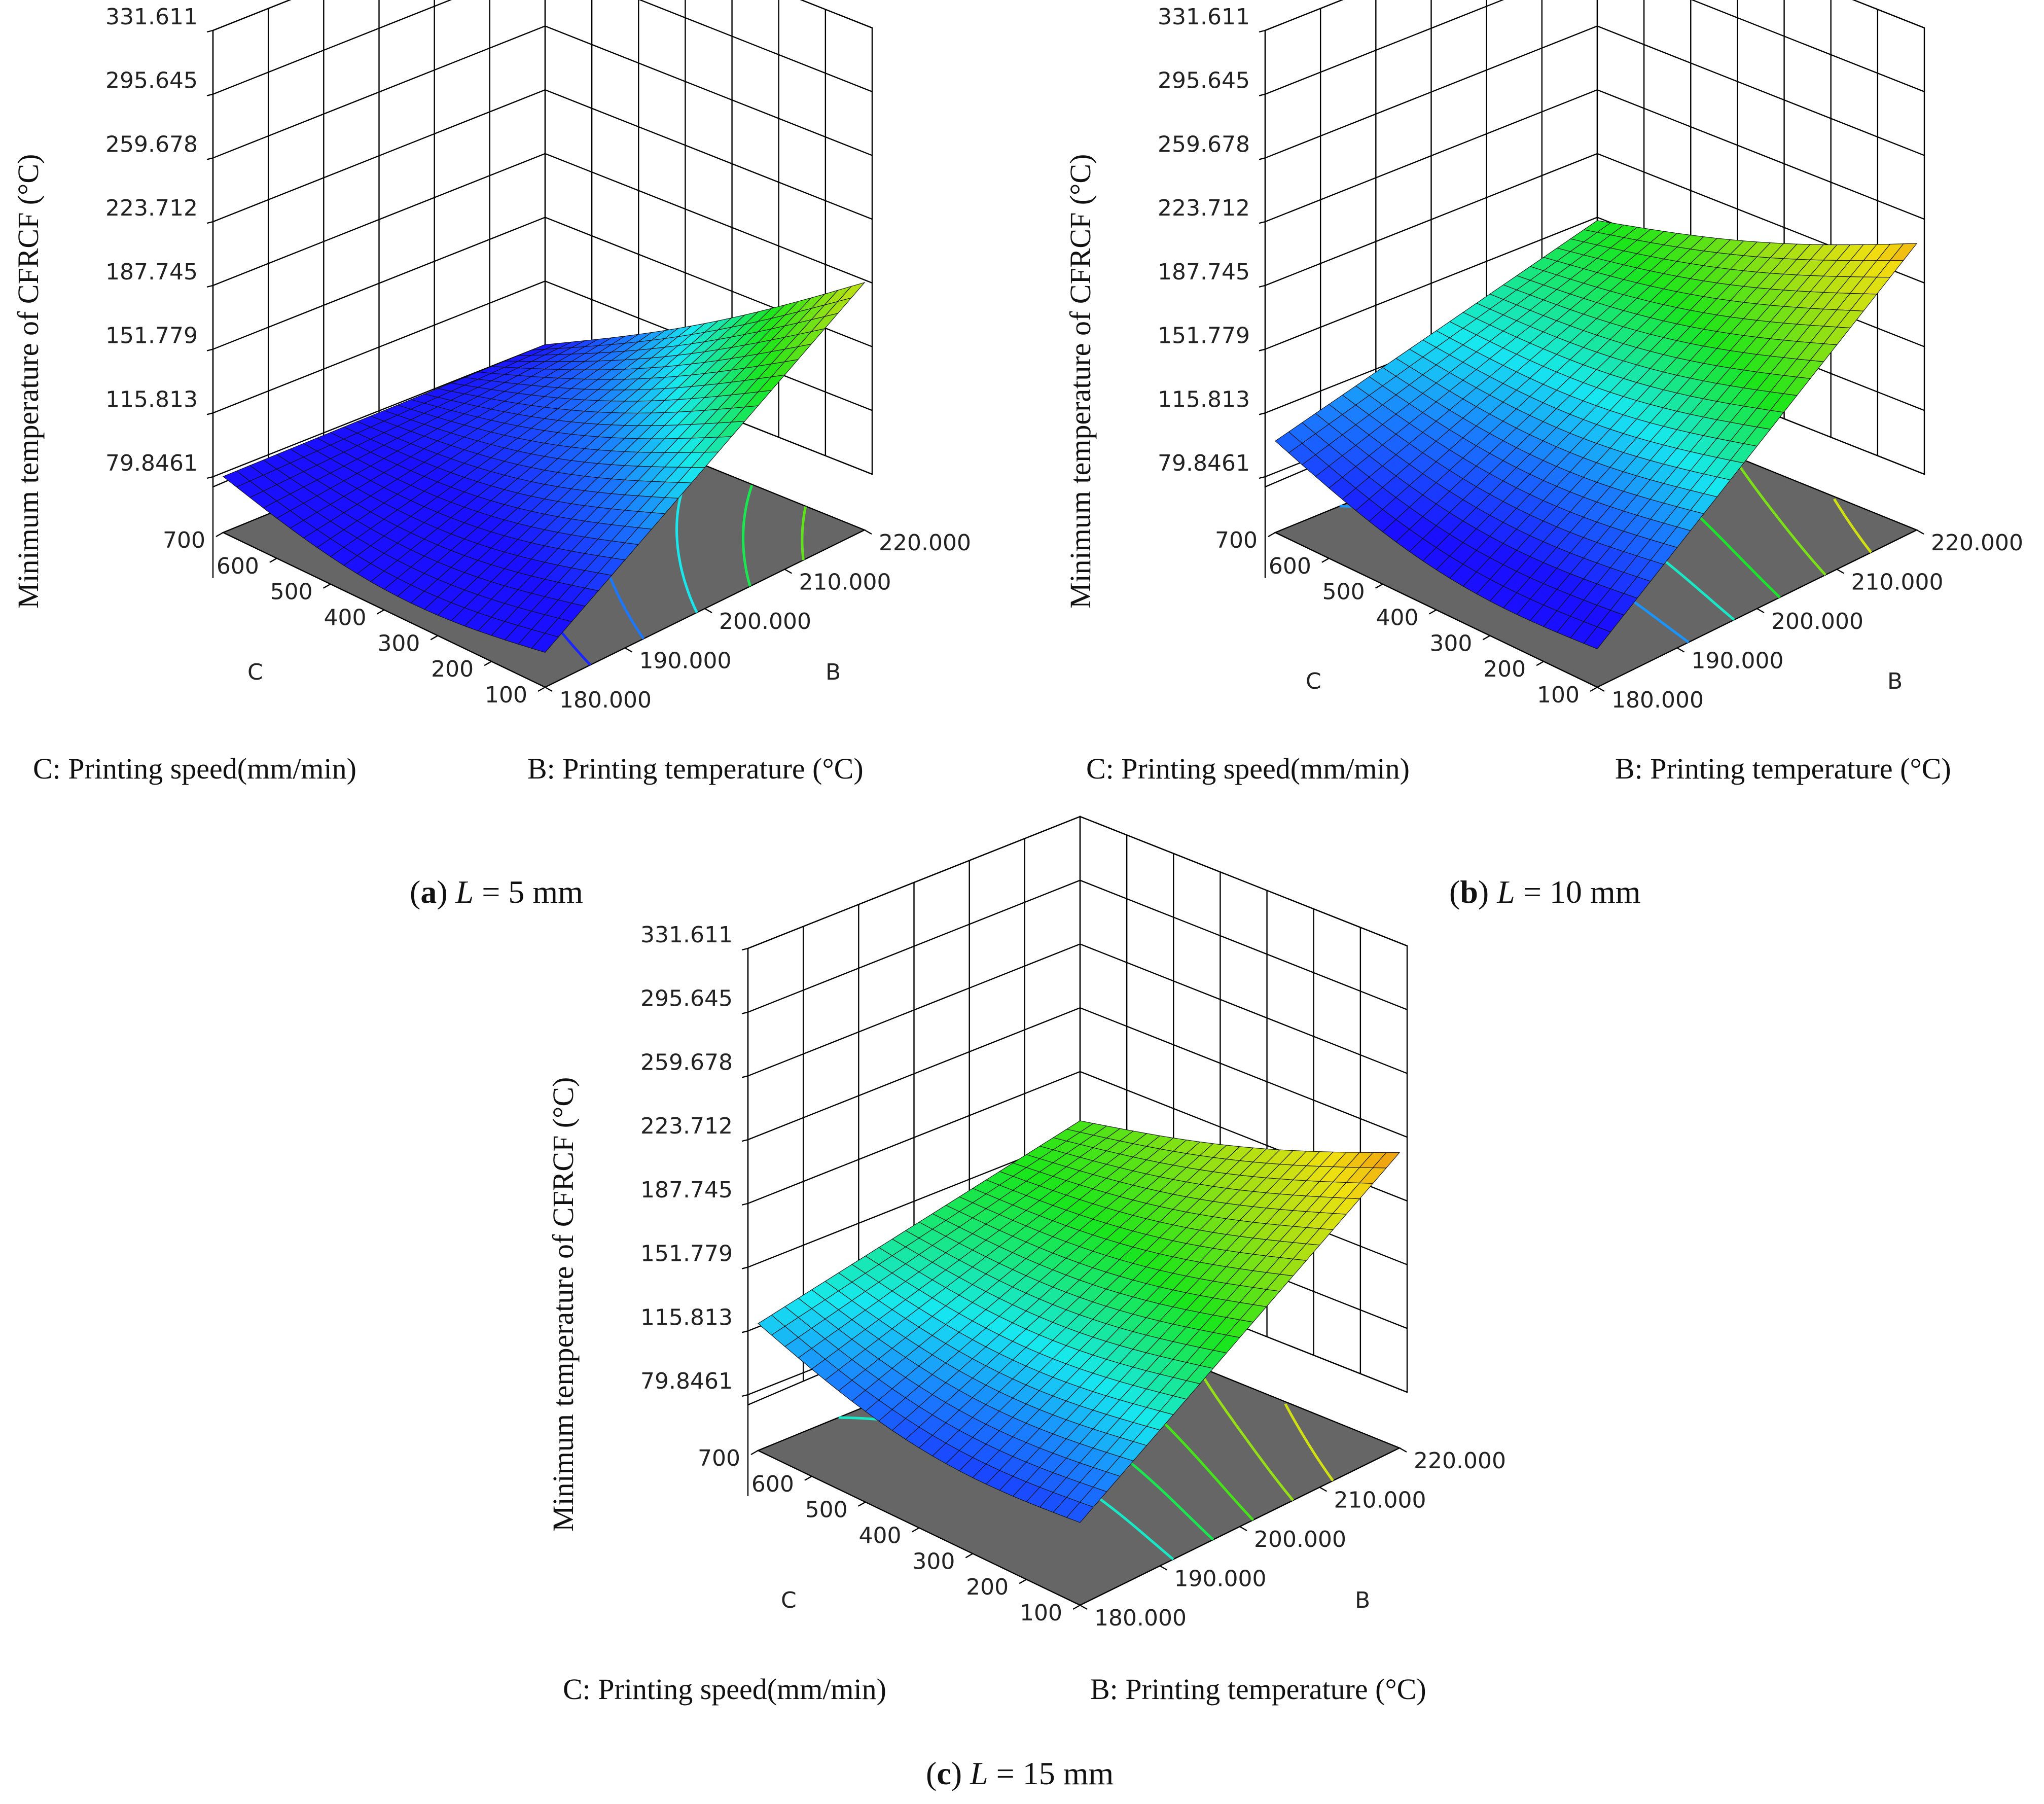 The height and width of the screenshot is (1804, 2044). Describe the element at coordinates (1595, 892) in the screenshot. I see `caption-value: 10 mm` at that location.